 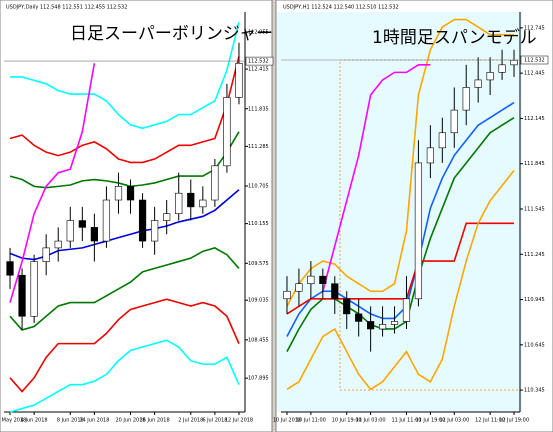 What do you see at coordinates (534, 119) in the screenshot?
I see `y-tick-label: 112.145` at bounding box center [534, 119].